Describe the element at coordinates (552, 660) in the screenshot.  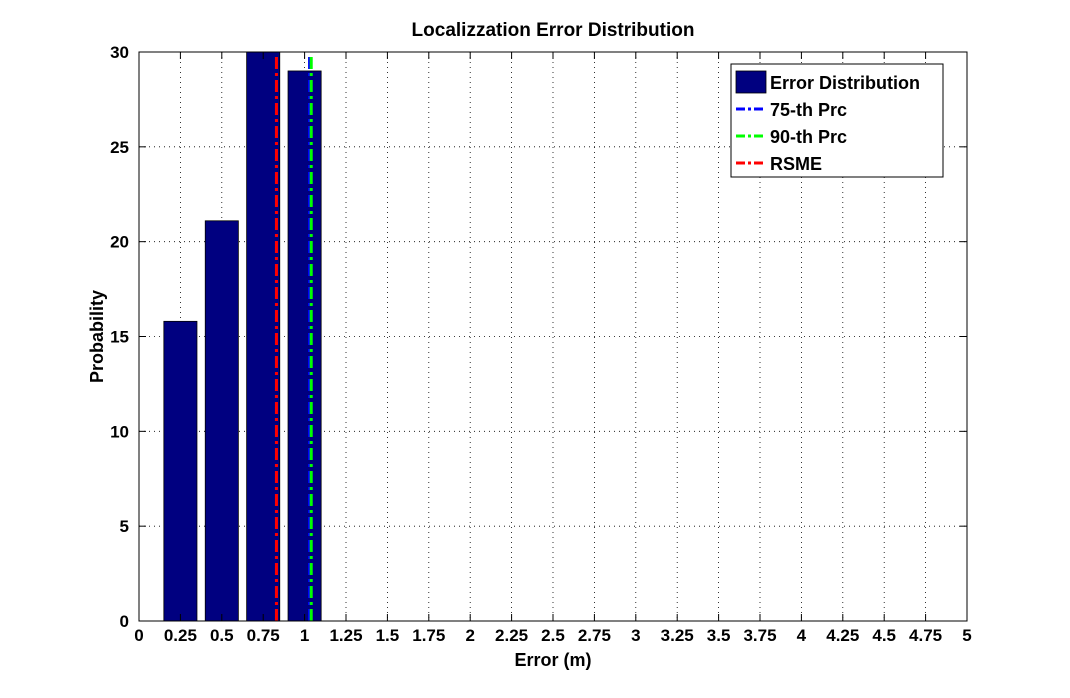
I see `x-axis-label: Error (m)` at that location.